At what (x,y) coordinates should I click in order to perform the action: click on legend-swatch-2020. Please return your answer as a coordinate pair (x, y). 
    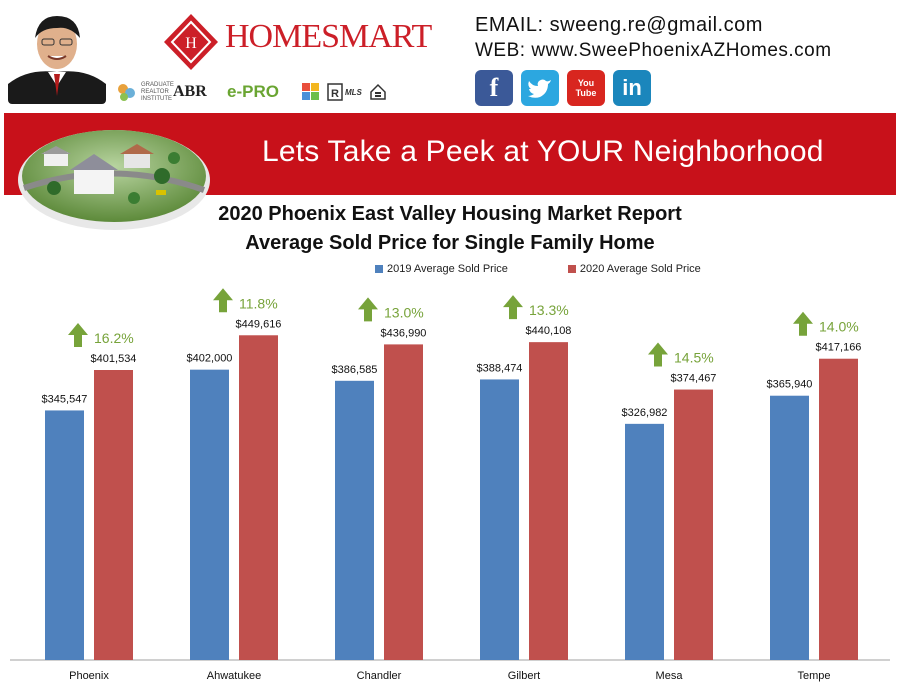
    Looking at the image, I should click on (571, 269).